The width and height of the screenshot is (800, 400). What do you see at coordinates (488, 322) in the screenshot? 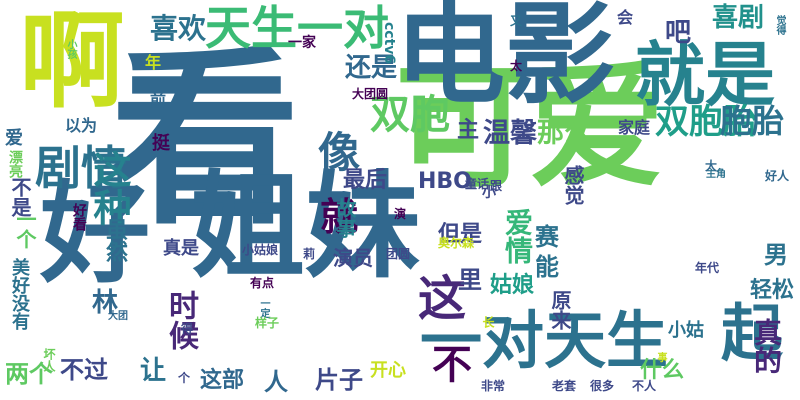
I see `word-cloud-word: 长` at bounding box center [488, 322].